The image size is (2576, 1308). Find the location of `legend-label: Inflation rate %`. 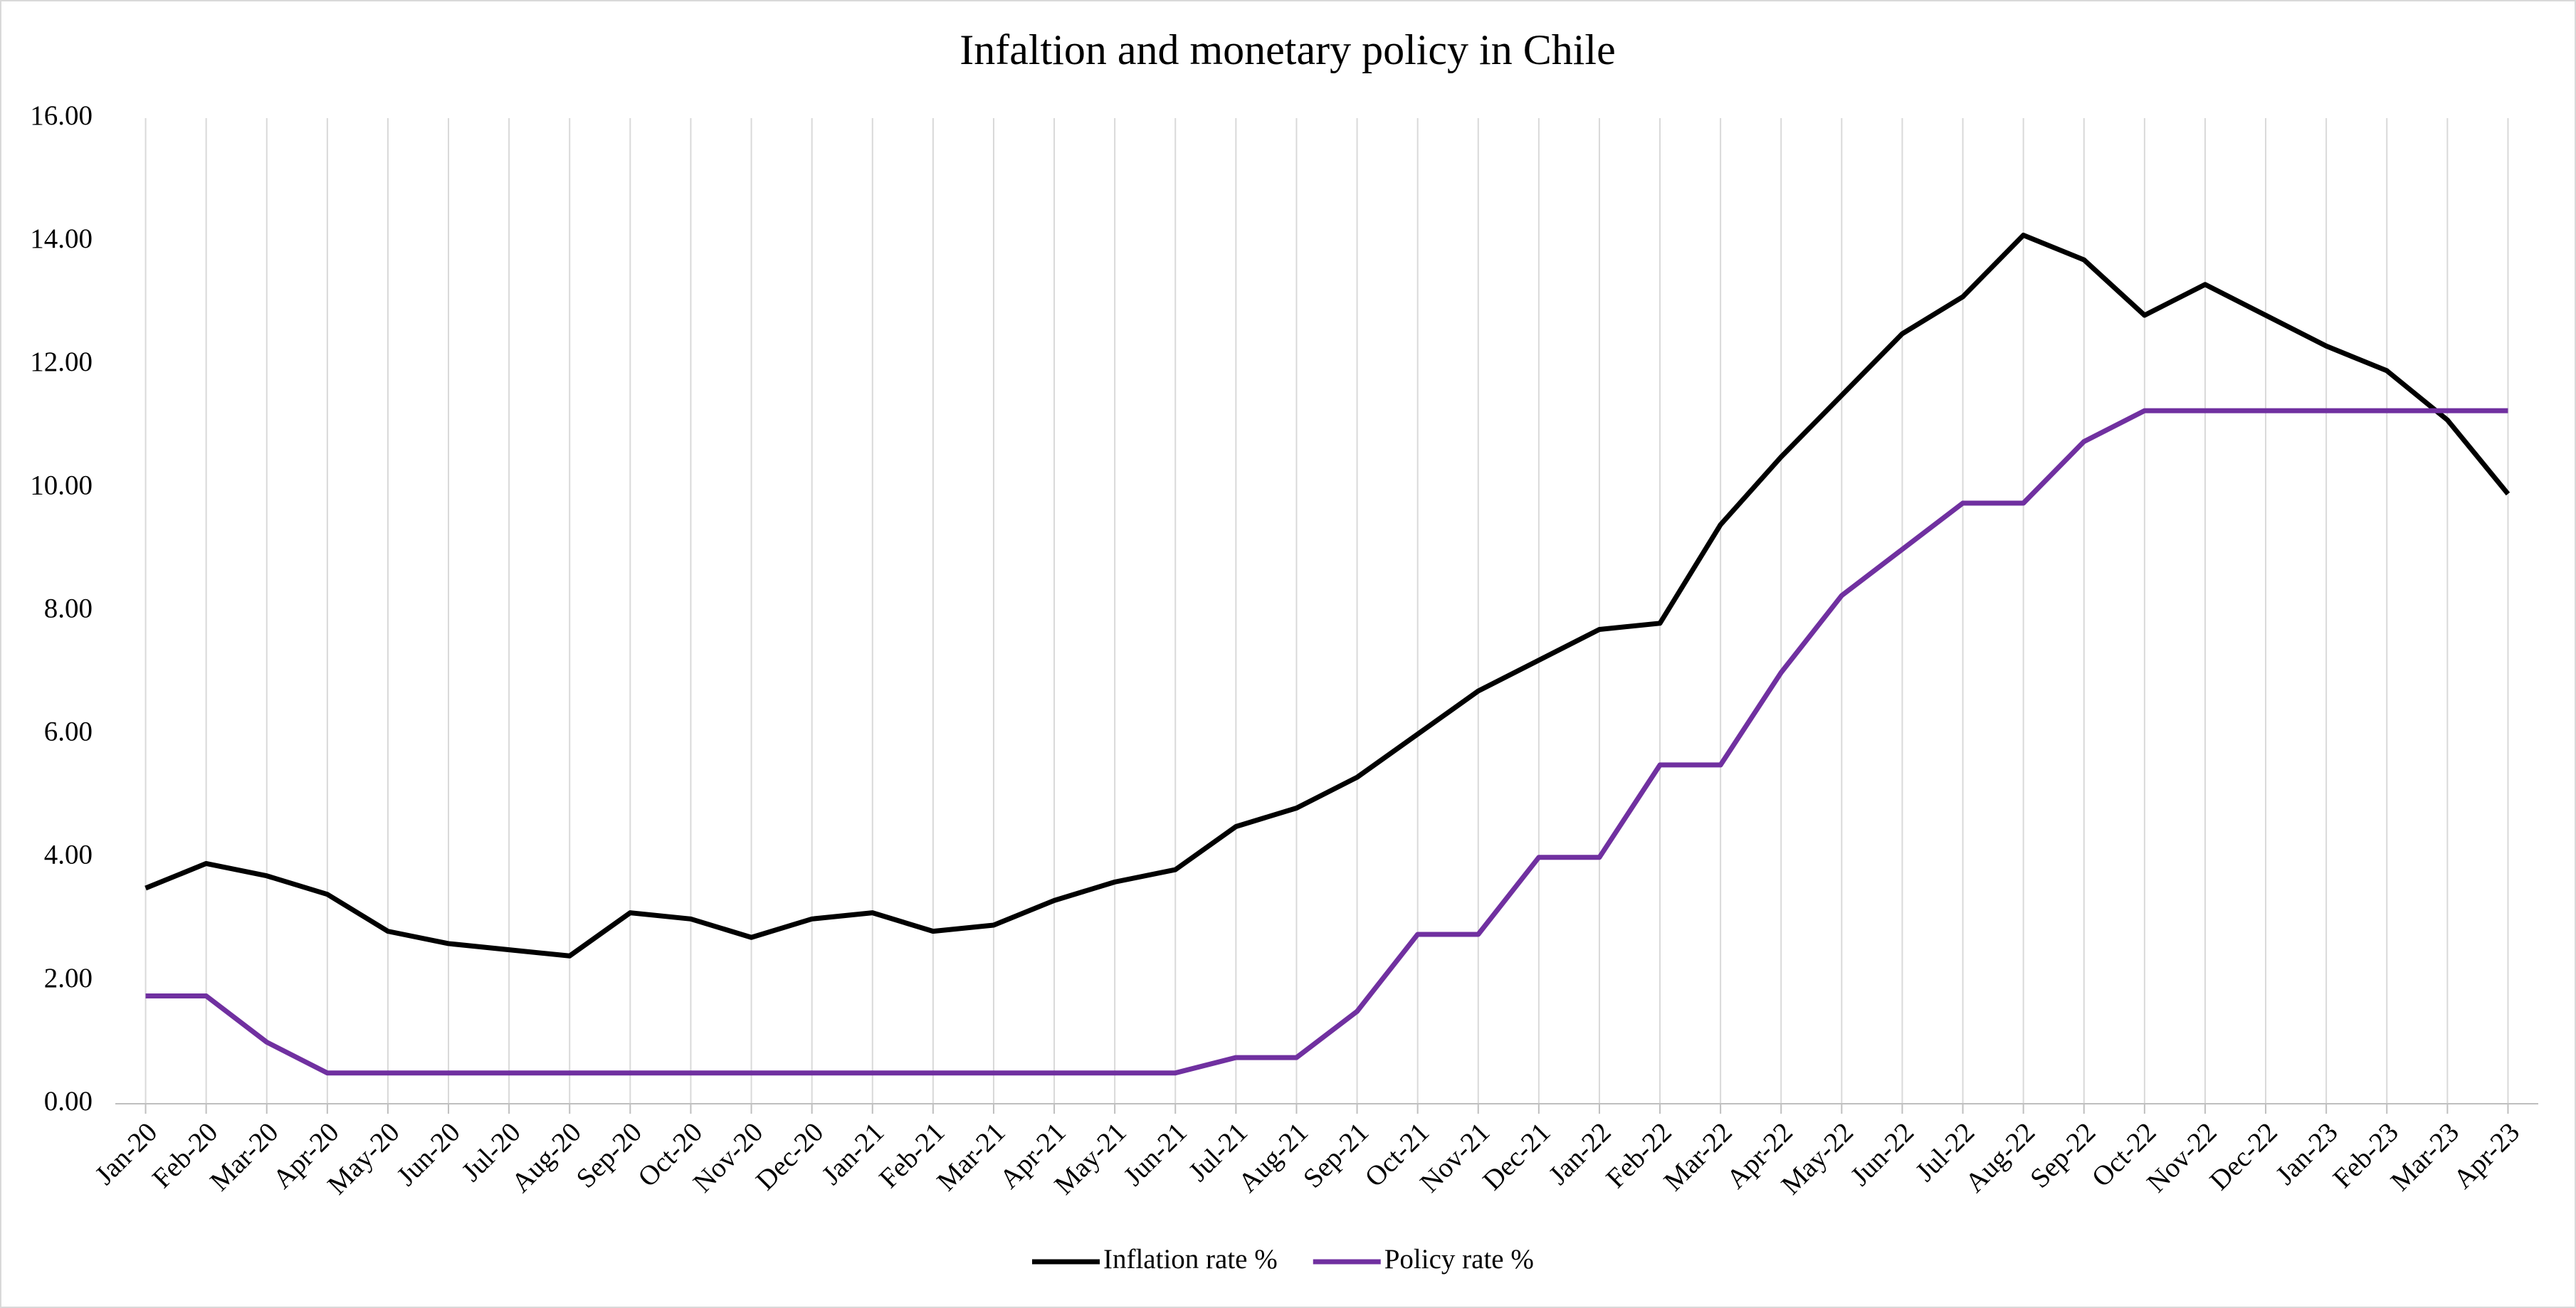

legend-label: Inflation rate % is located at coordinates (1190, 1259).